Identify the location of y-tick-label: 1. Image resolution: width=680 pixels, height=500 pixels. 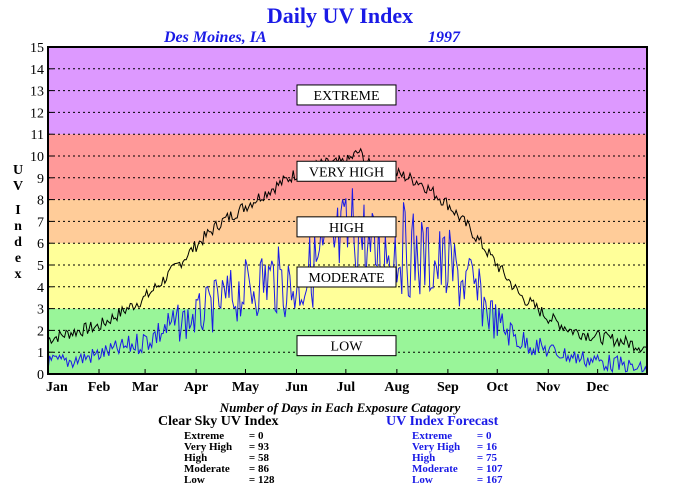
(40, 353).